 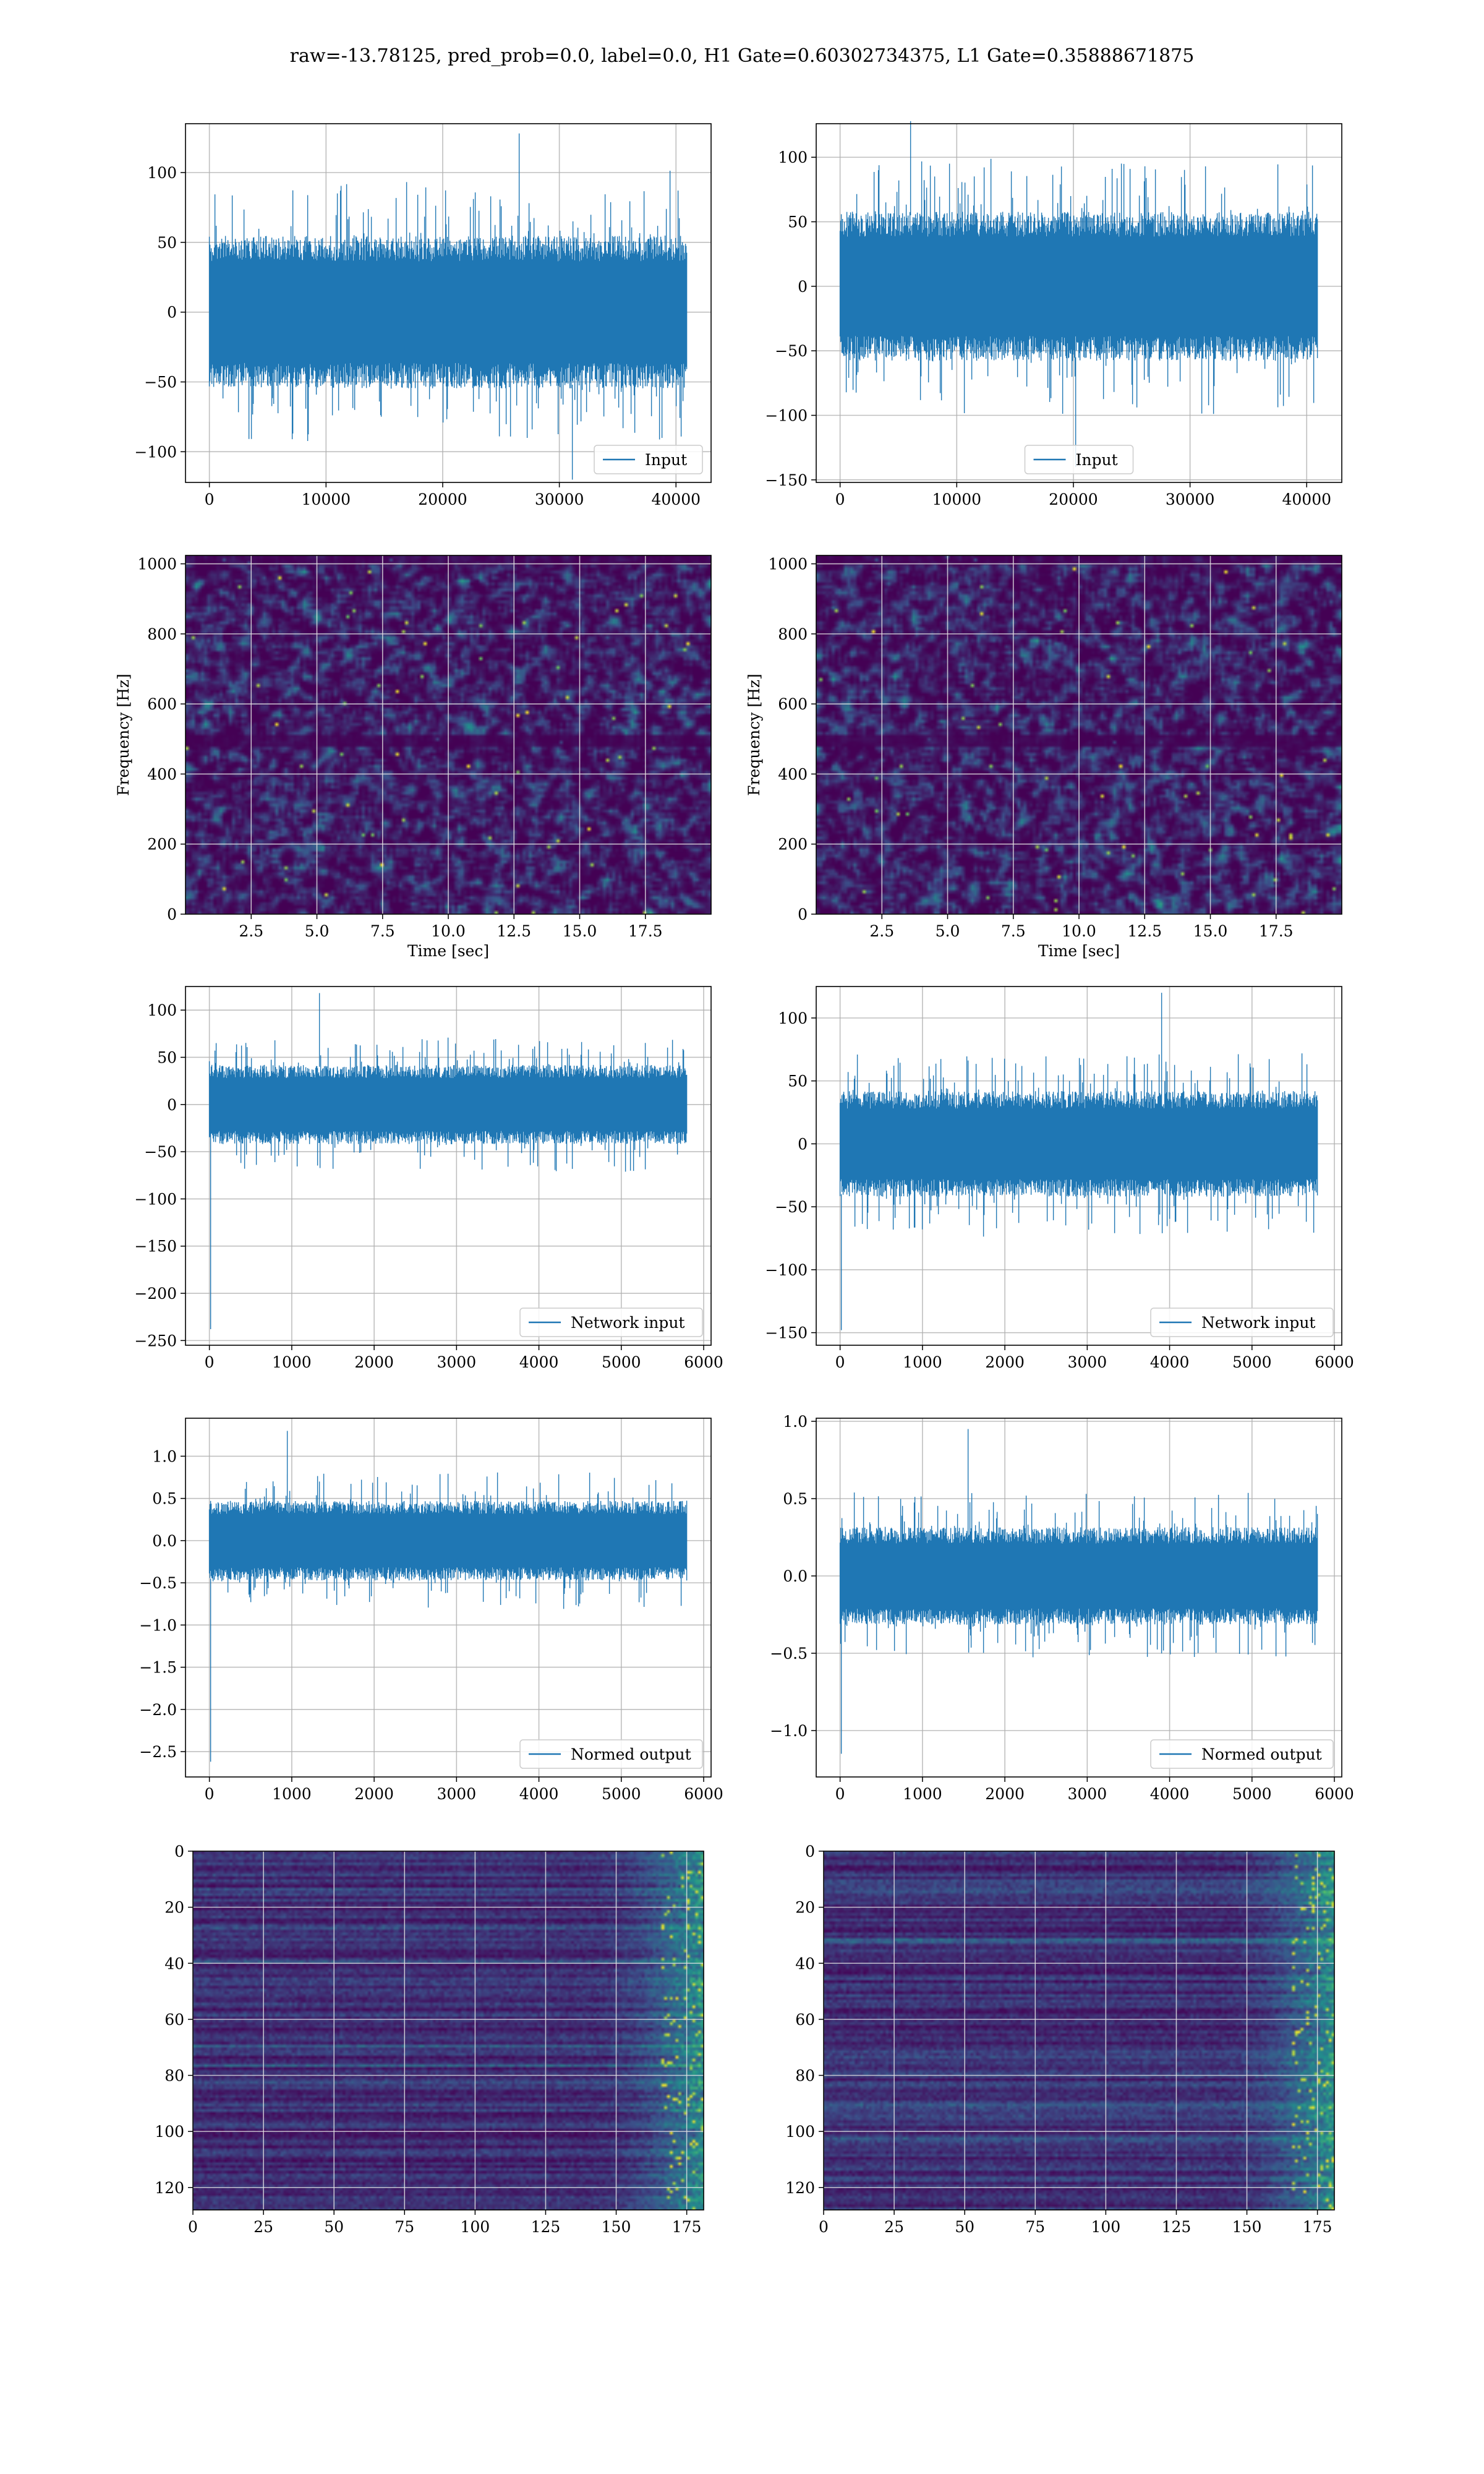 I want to click on x-tick-label: 25, so click(x=263, y=2227).